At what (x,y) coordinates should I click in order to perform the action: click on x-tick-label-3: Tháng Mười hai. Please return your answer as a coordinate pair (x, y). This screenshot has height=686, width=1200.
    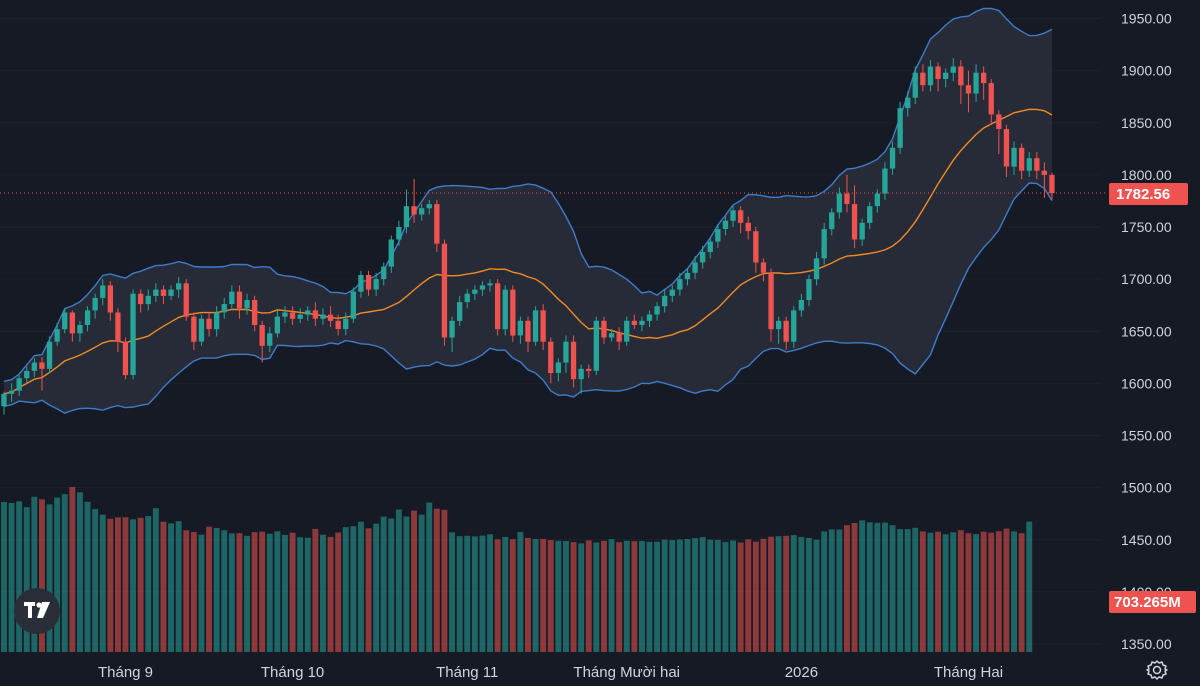
    Looking at the image, I should click on (626, 672).